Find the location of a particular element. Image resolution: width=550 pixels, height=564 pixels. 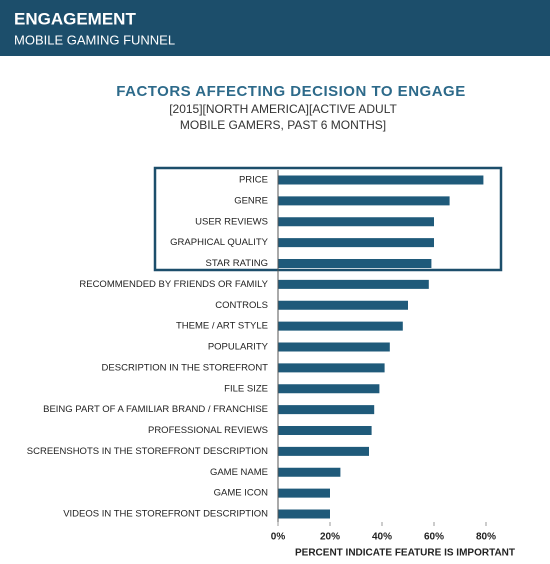

x-tick-label: 80% is located at coordinates (486, 537).